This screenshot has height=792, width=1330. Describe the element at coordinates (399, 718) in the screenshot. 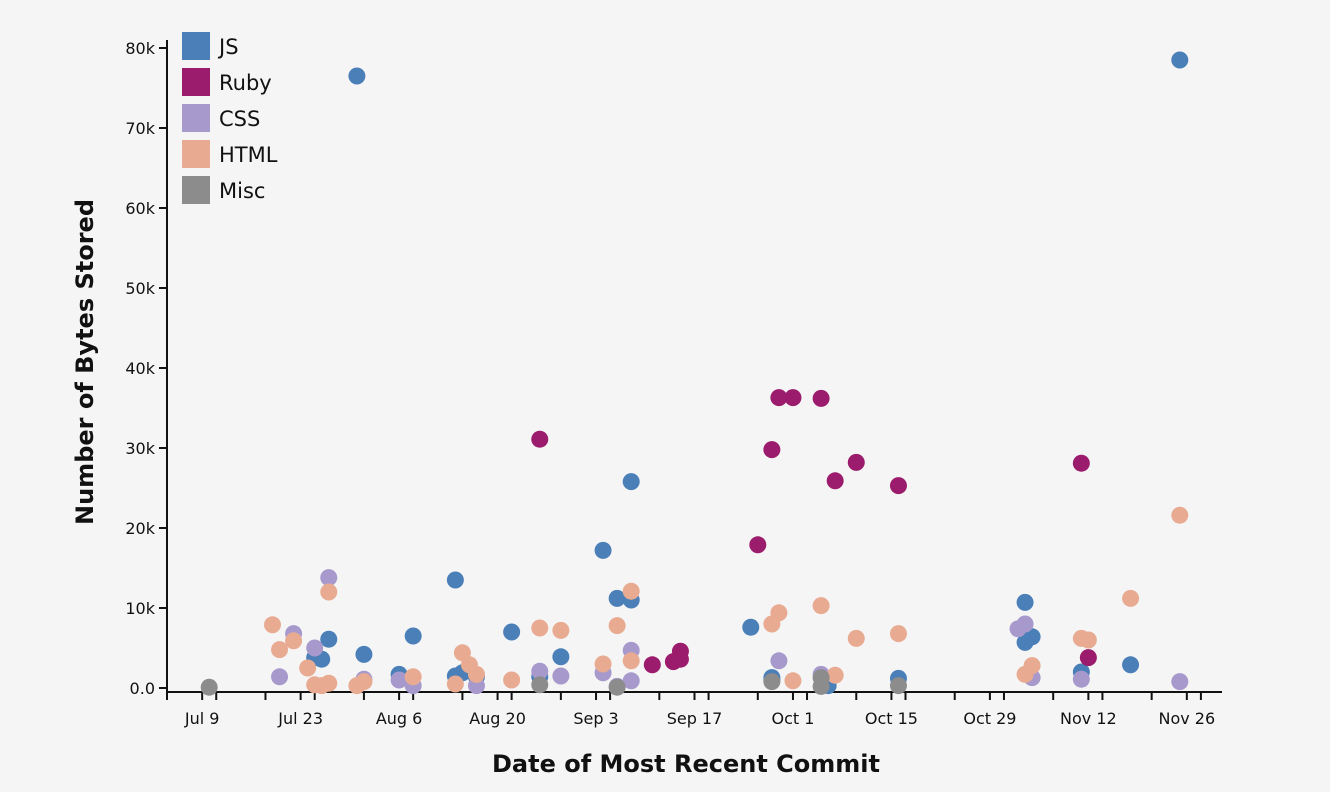

I see `x-tick-label: Aug 6` at that location.